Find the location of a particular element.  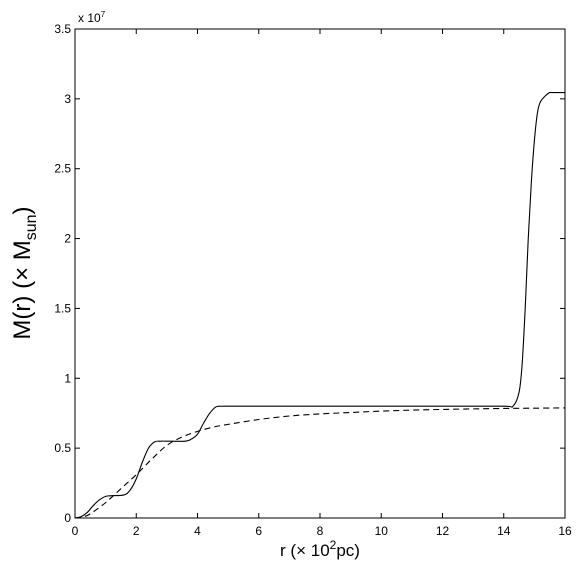

x-tick-label: 0 is located at coordinates (75, 531).